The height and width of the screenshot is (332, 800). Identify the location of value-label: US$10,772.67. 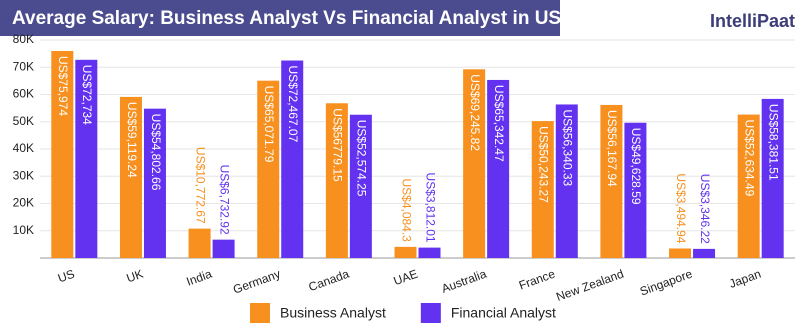
(200, 185).